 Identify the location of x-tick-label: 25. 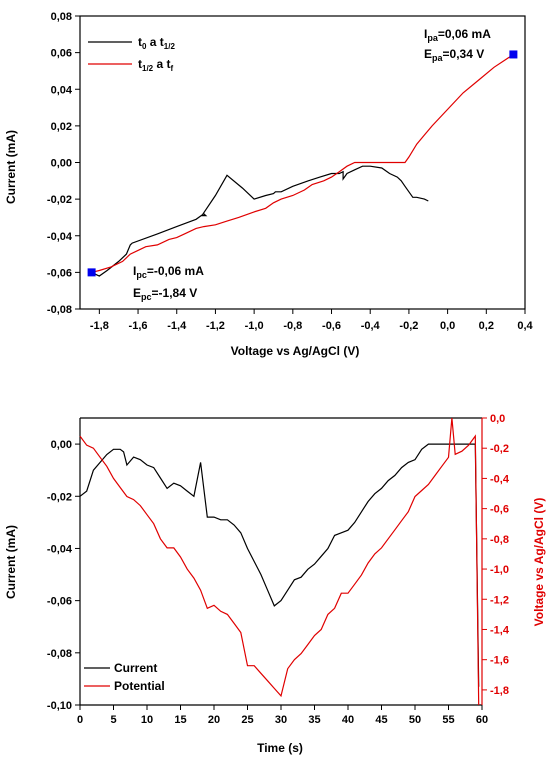
(247, 720).